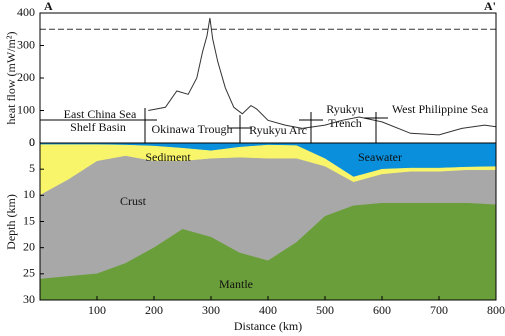 The width and height of the screenshot is (505, 336). I want to click on x-axis-label: Distance (km), so click(268, 326).